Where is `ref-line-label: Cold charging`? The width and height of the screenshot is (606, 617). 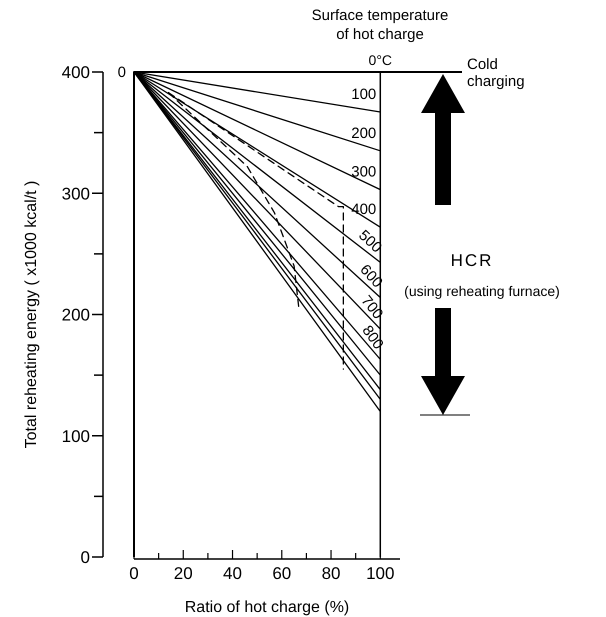
ref-line-label: Cold charging is located at coordinates (496, 73).